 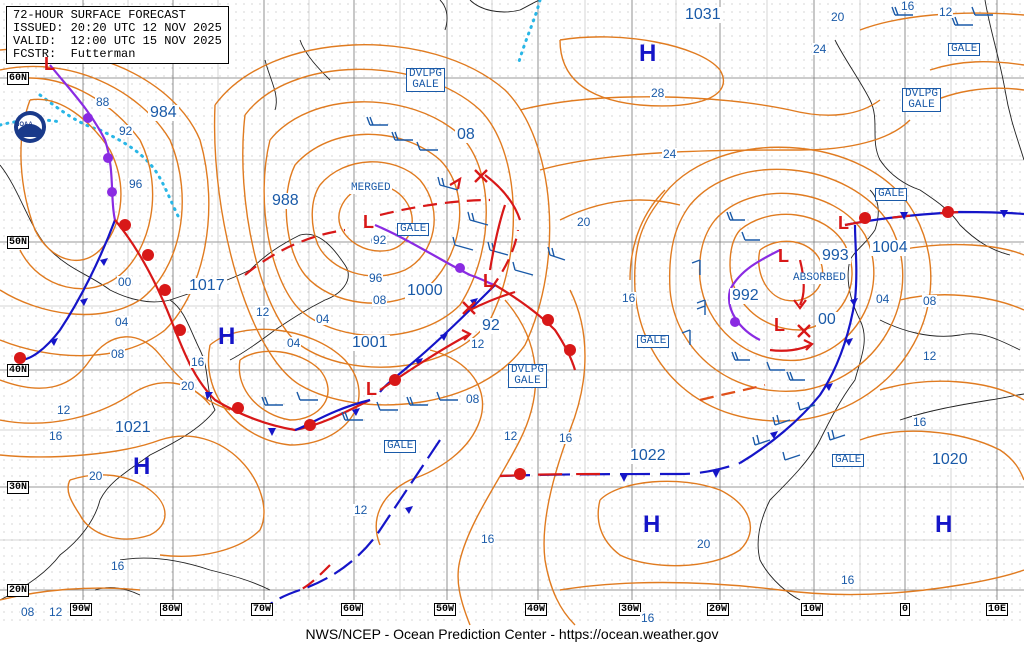 What do you see at coordinates (718, 609) in the screenshot?
I see `lon-label-20w: 20W` at bounding box center [718, 609].